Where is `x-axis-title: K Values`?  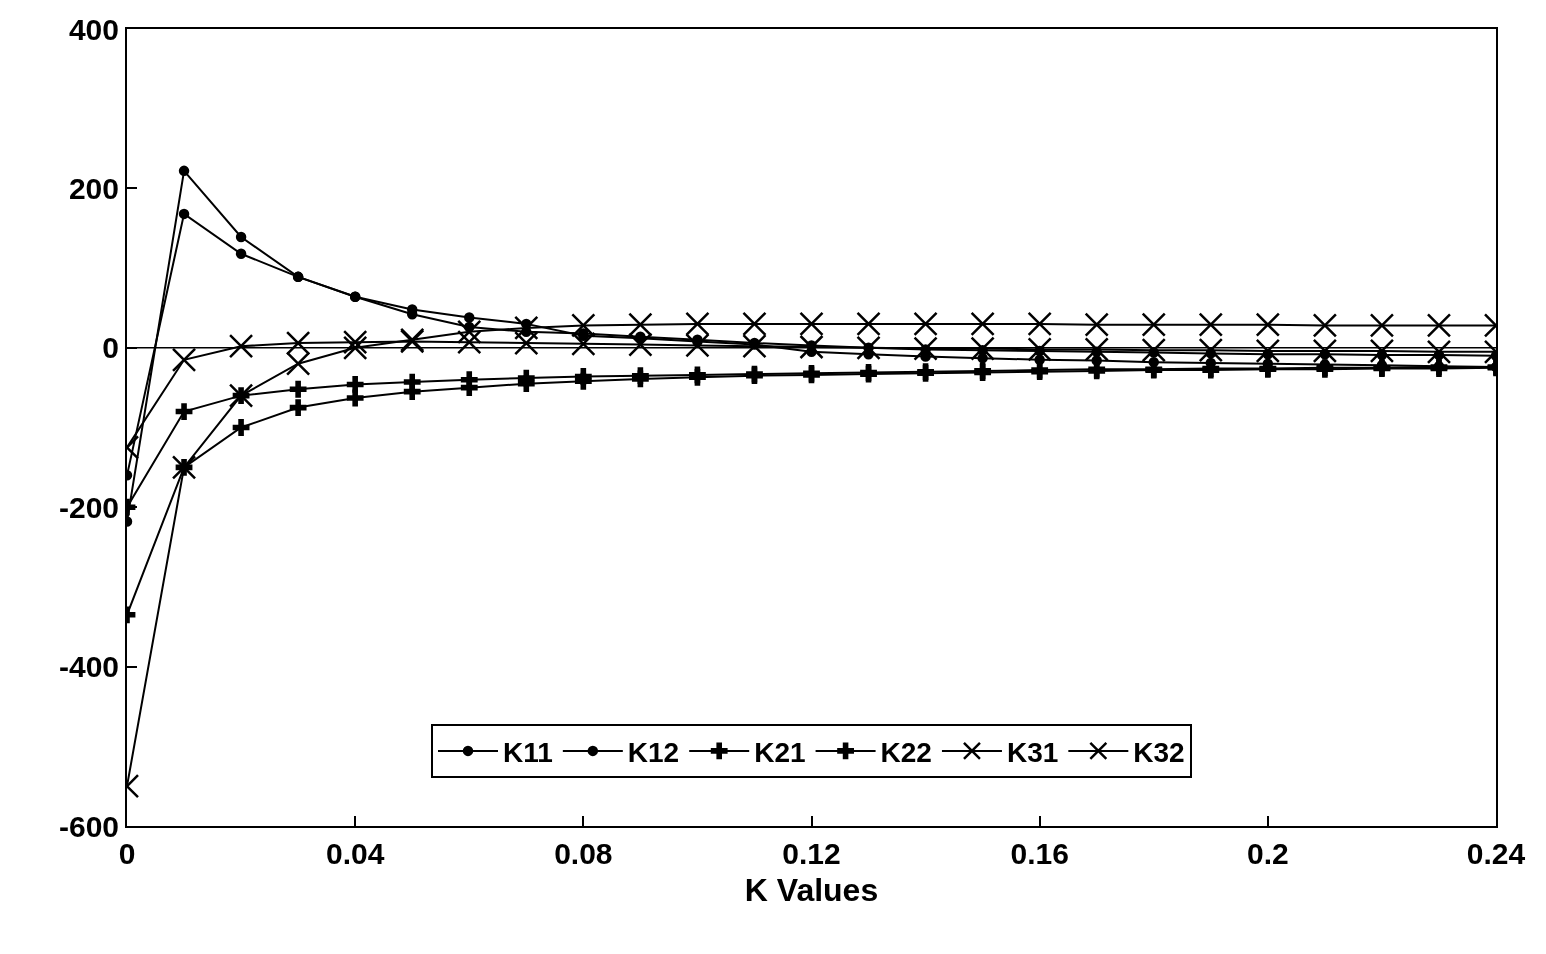
x-axis-title: K Values is located at coordinates (811, 890).